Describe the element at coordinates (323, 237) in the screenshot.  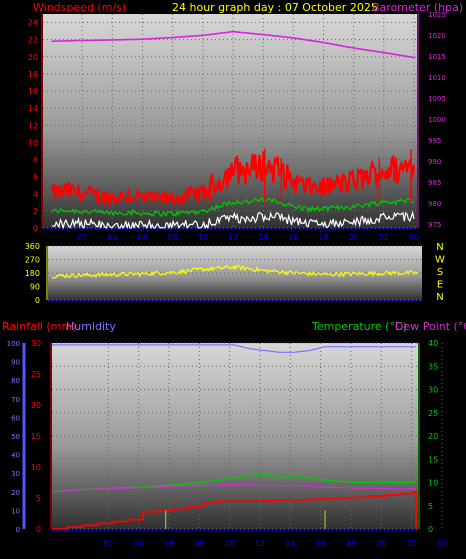
I see `wind-x-tick: 18` at that location.